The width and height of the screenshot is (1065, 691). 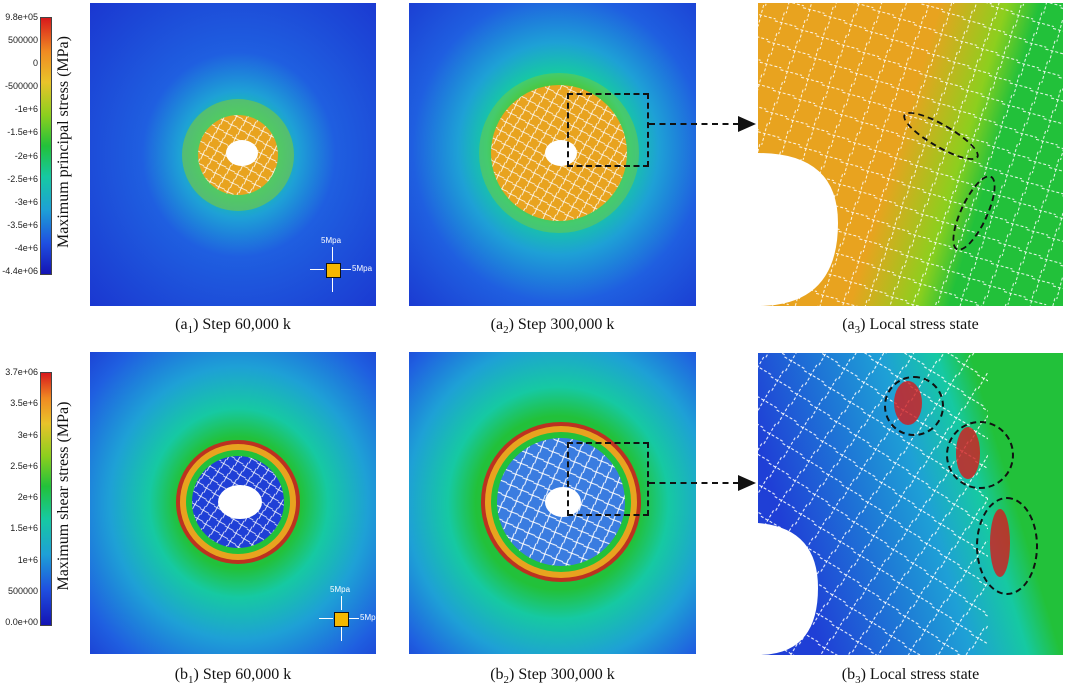 I want to click on colorbar-tick-label: 3e+6, so click(x=27, y=434).